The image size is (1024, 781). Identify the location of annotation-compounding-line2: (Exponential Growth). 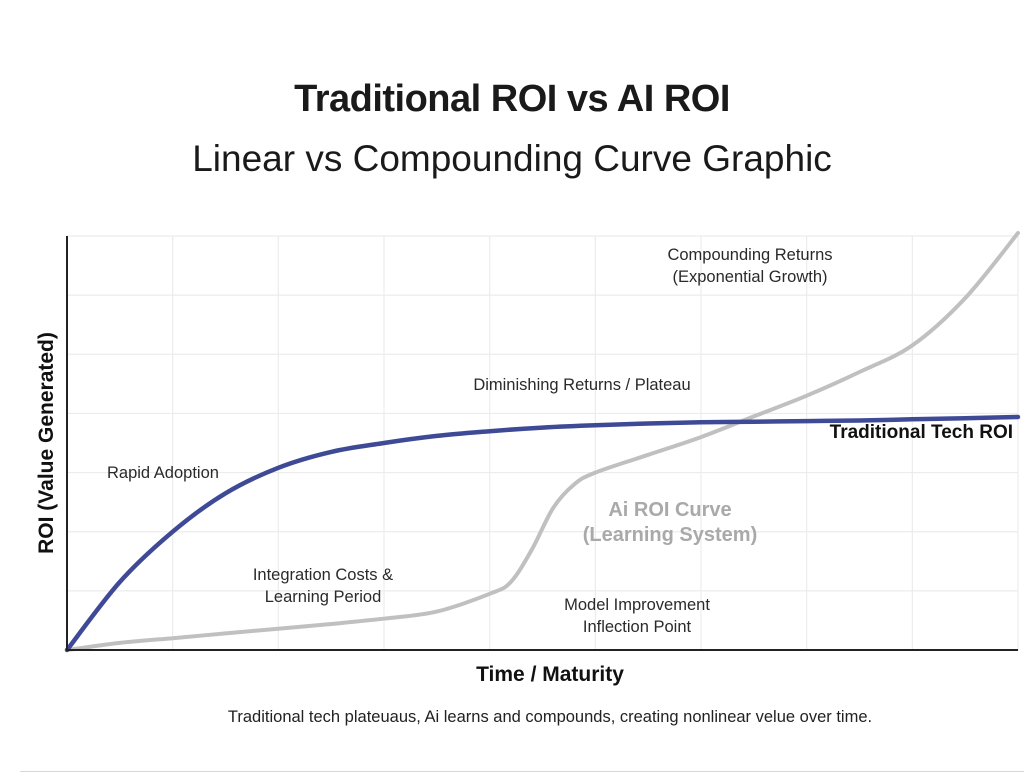
(750, 277).